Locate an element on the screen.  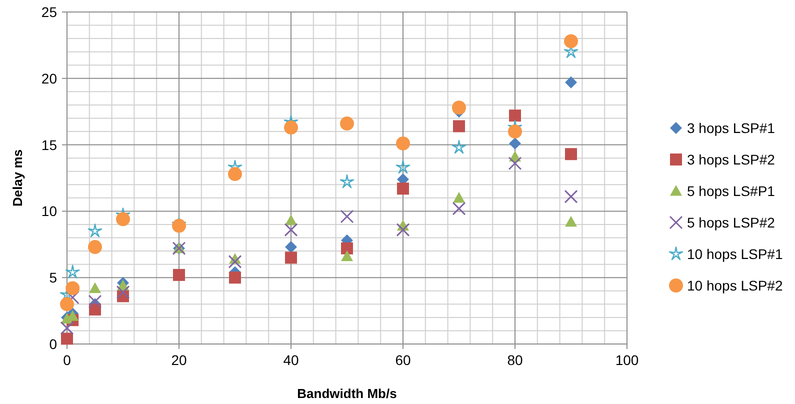
y-tick-label: 5 is located at coordinates (53, 278).